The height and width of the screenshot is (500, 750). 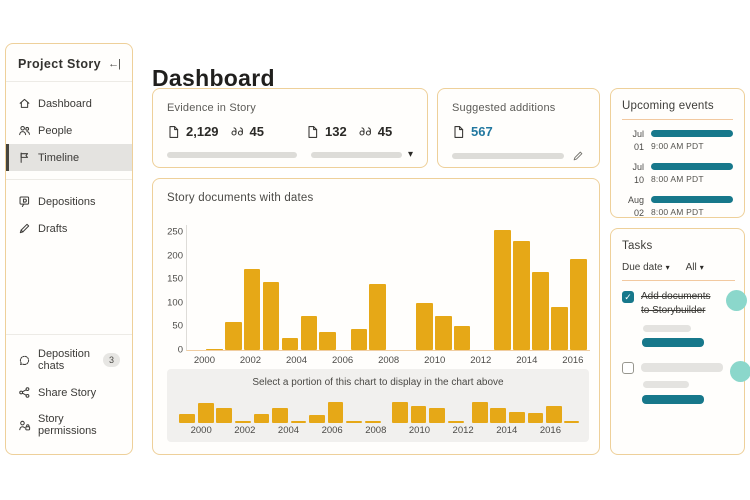 I want to click on sidebar-item-label: Timeline, so click(x=59, y=157).